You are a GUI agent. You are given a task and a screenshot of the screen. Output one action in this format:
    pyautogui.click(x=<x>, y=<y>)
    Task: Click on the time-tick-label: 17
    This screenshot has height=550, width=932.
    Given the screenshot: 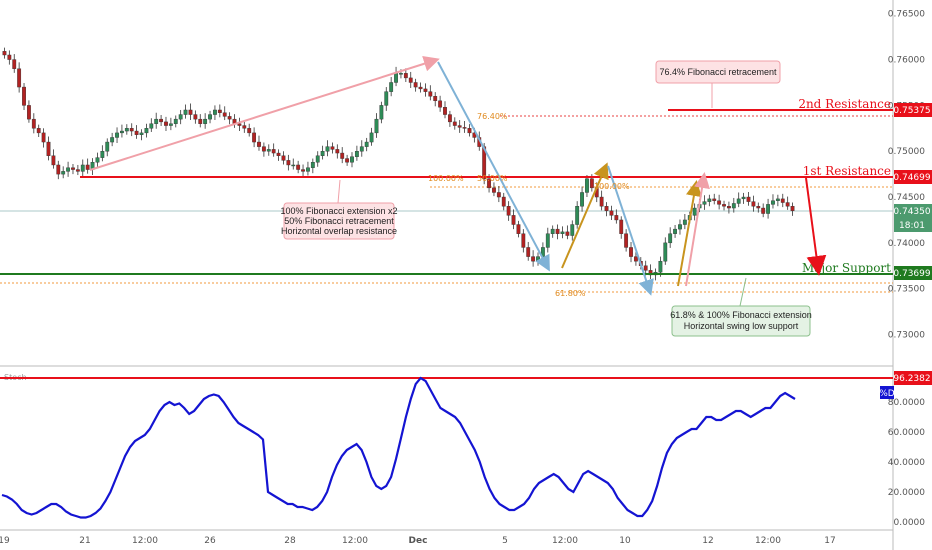 What is the action you would take?
    pyautogui.click(x=829, y=541)
    